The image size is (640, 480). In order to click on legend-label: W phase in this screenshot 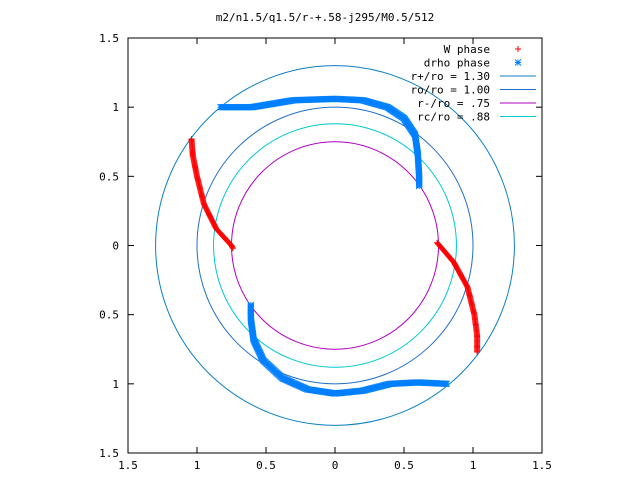, I will do `click(467, 49)`.